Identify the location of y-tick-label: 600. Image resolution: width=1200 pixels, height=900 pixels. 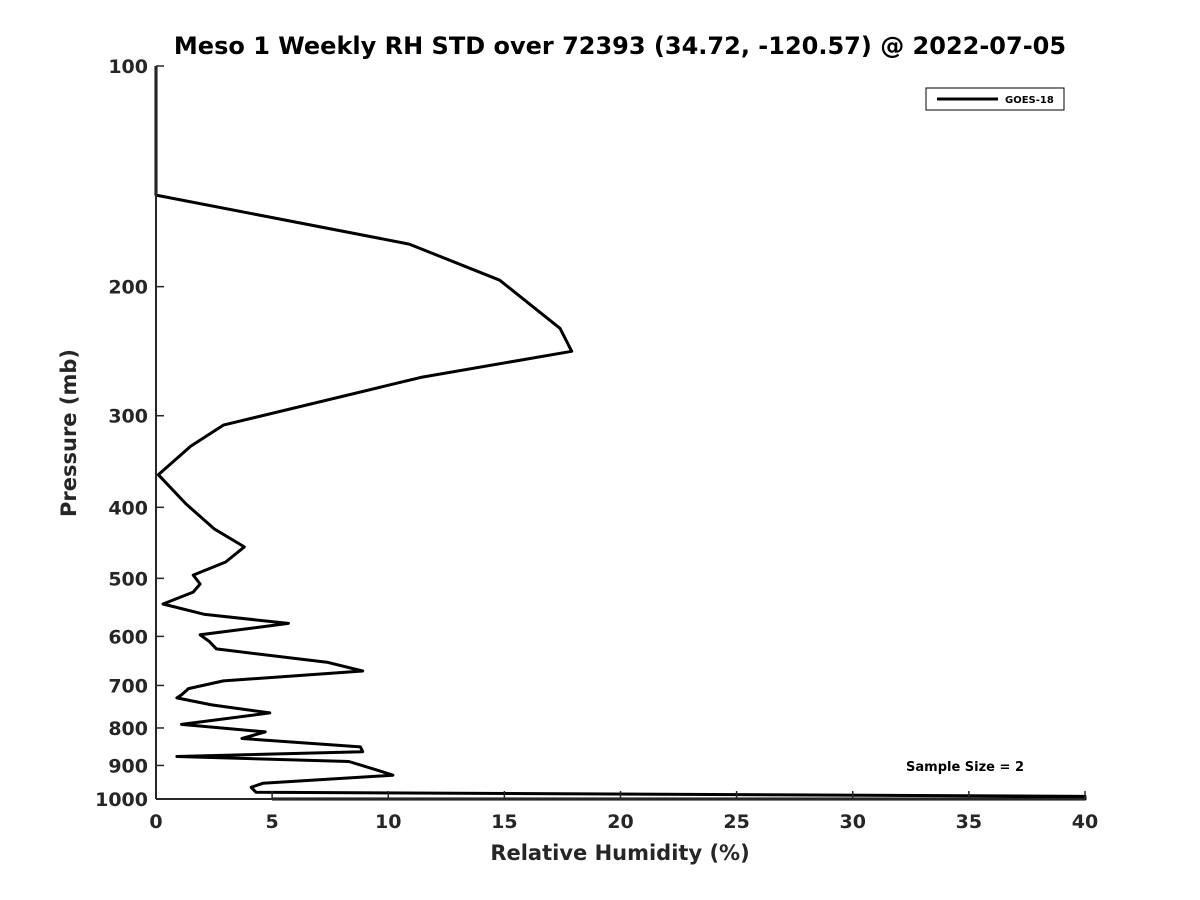
(128, 637).